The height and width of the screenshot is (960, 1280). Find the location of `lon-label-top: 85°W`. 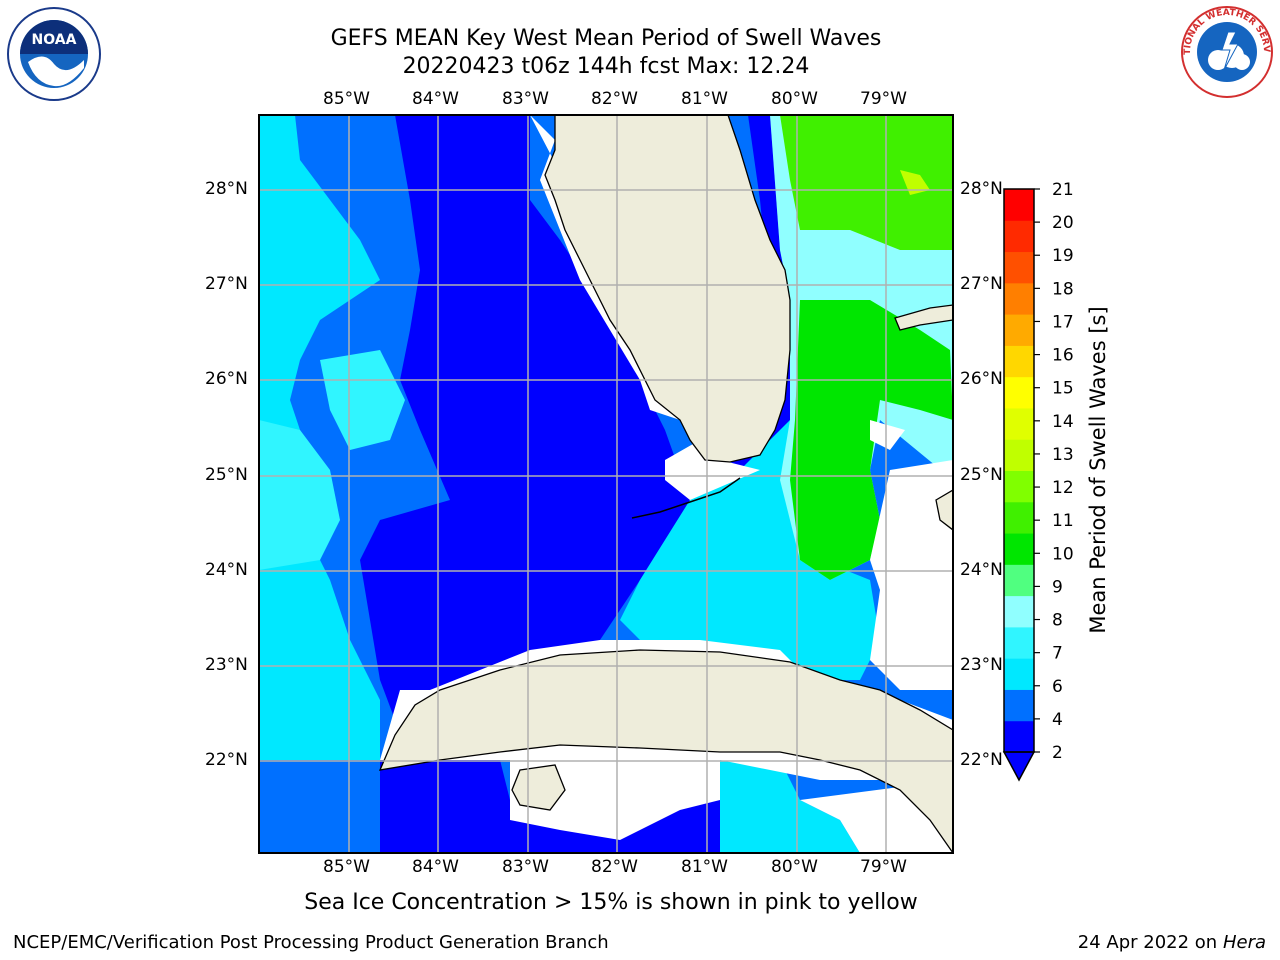

lon-label-top: 85°W is located at coordinates (346, 99).